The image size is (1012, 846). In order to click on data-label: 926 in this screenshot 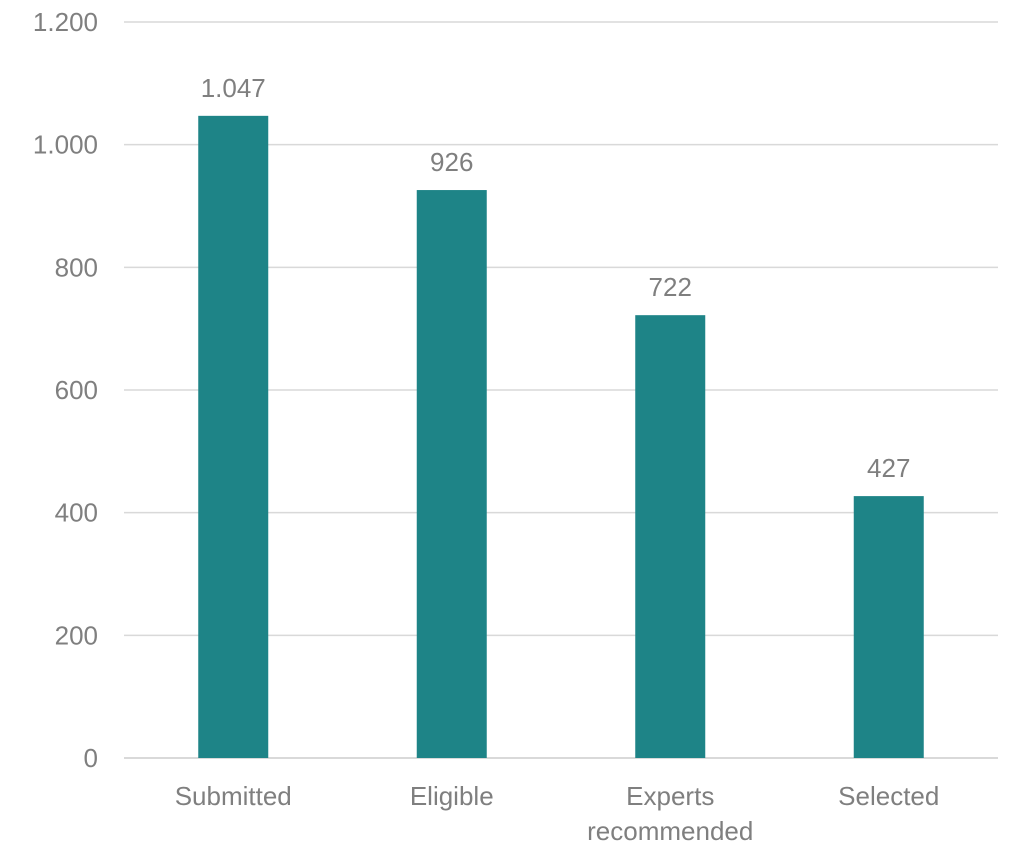, I will do `click(451, 162)`.